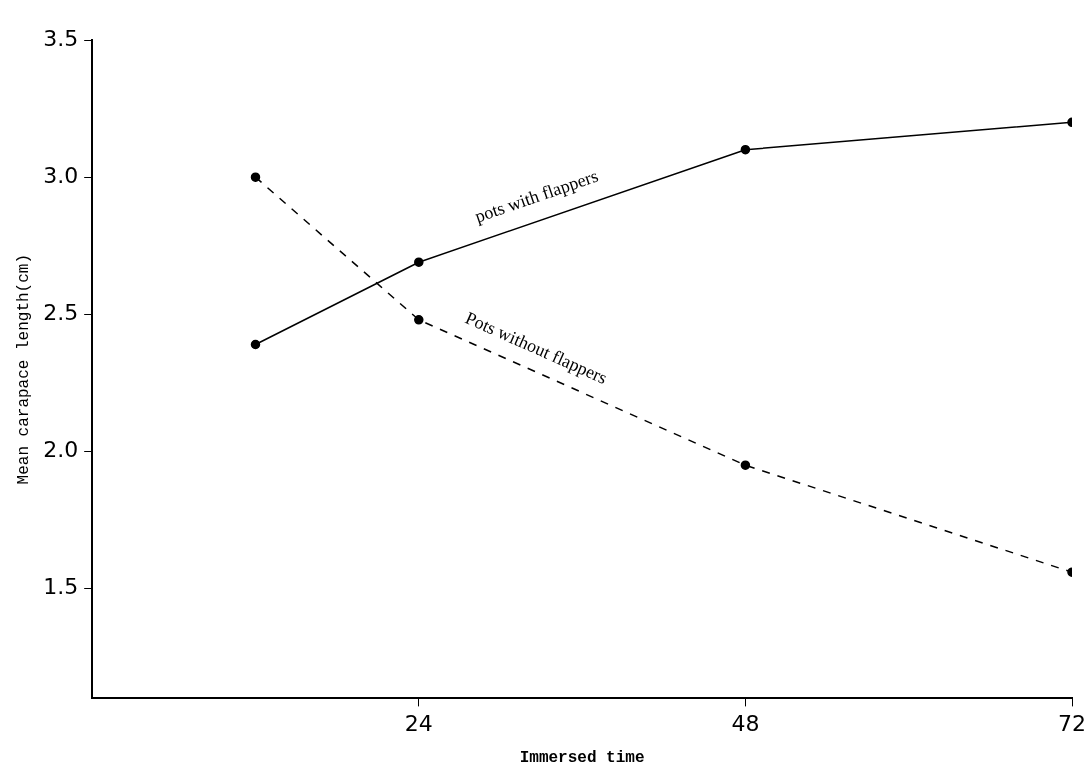 The width and height of the screenshot is (1092, 782). Describe the element at coordinates (61, 450) in the screenshot. I see `y-tick-label: 2.0` at that location.